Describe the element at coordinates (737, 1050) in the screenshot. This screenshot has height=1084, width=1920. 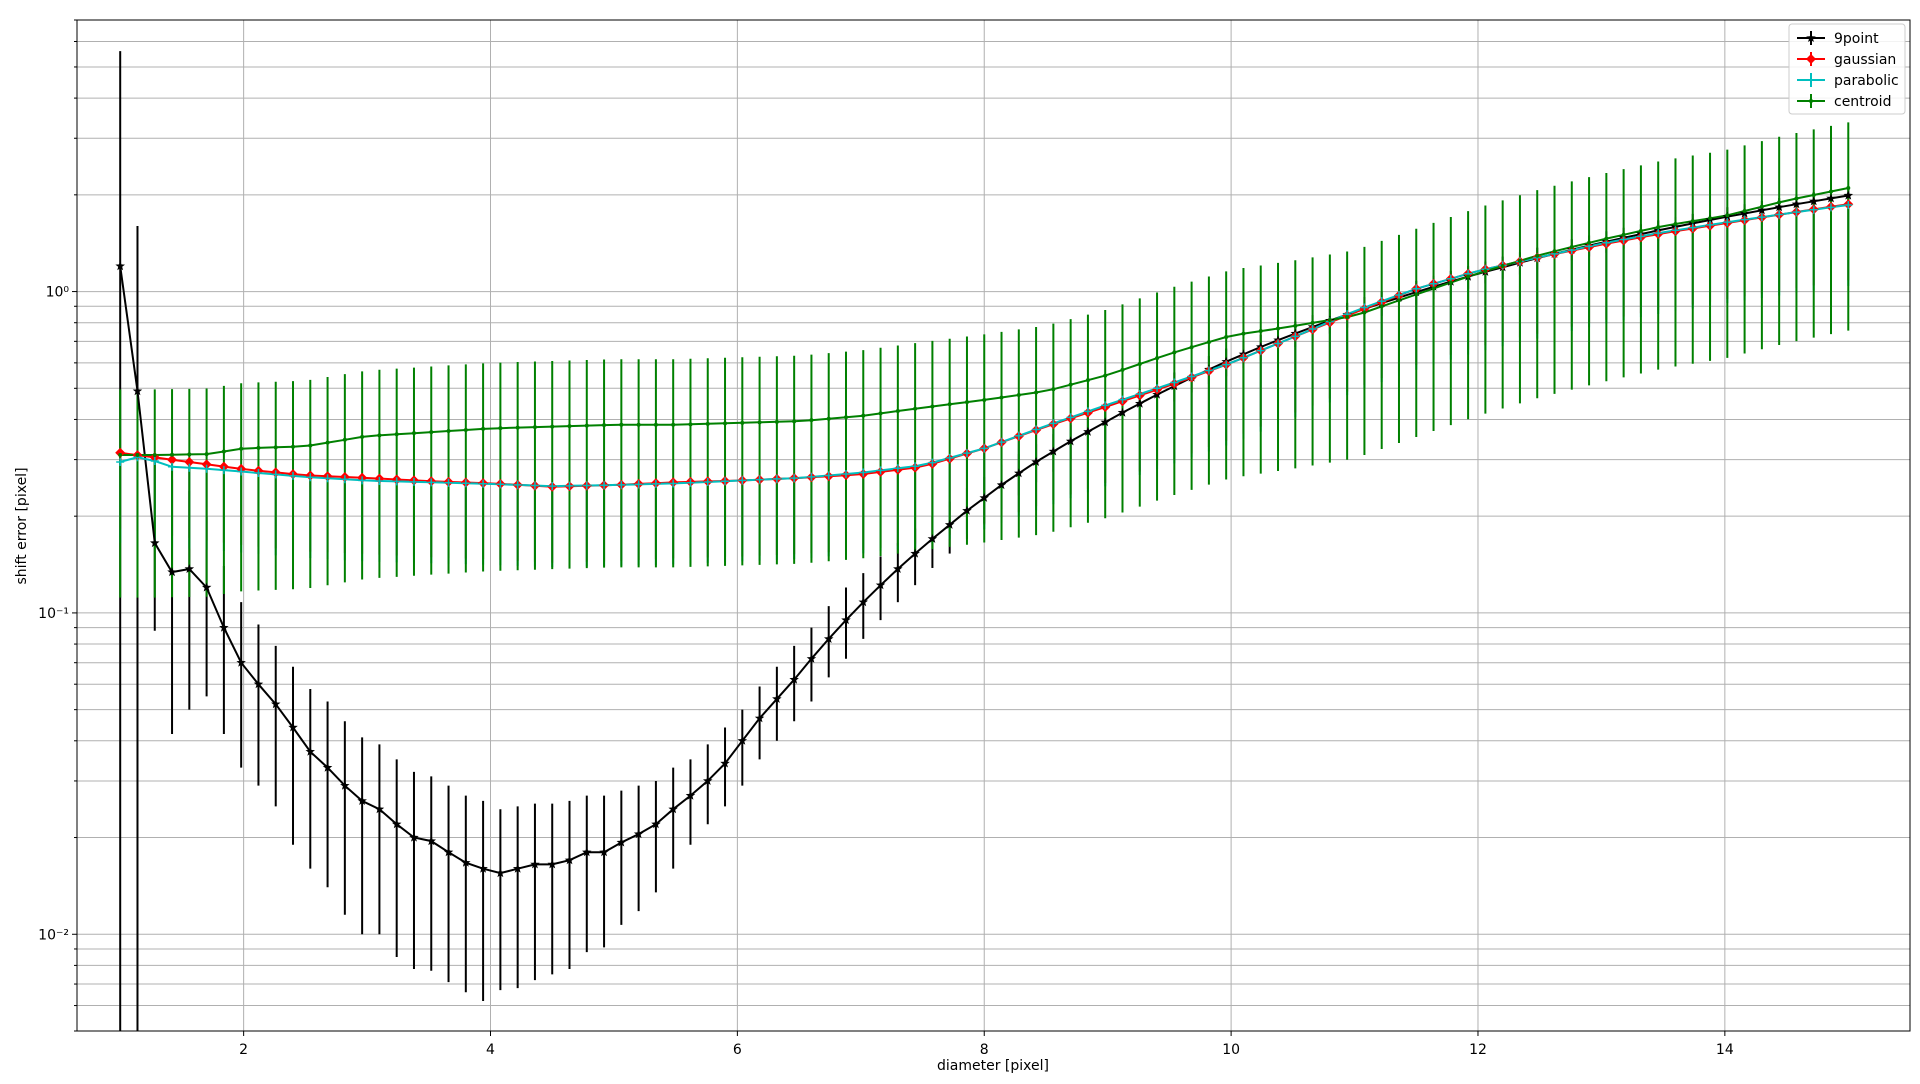
I see `x-tick-label: 6` at that location.